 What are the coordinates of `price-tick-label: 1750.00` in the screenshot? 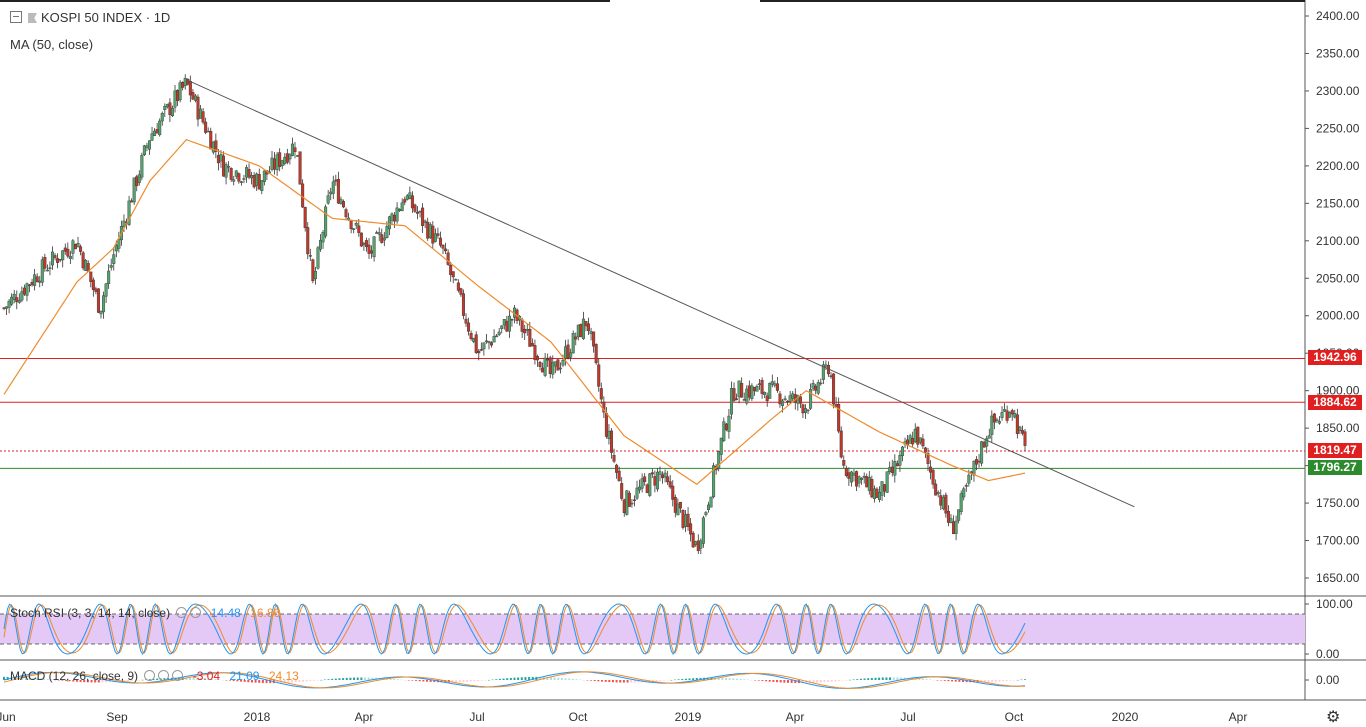 It's located at (1338, 503).